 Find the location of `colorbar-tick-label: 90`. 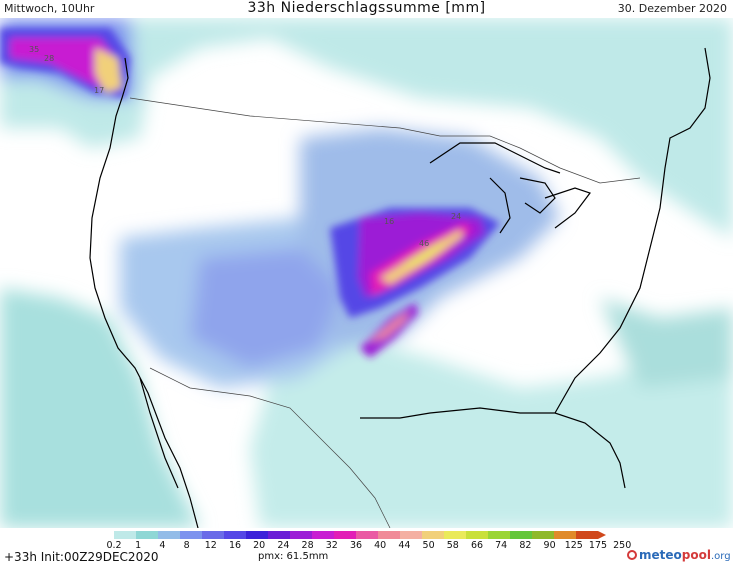

colorbar-tick-label: 90 is located at coordinates (549, 545).